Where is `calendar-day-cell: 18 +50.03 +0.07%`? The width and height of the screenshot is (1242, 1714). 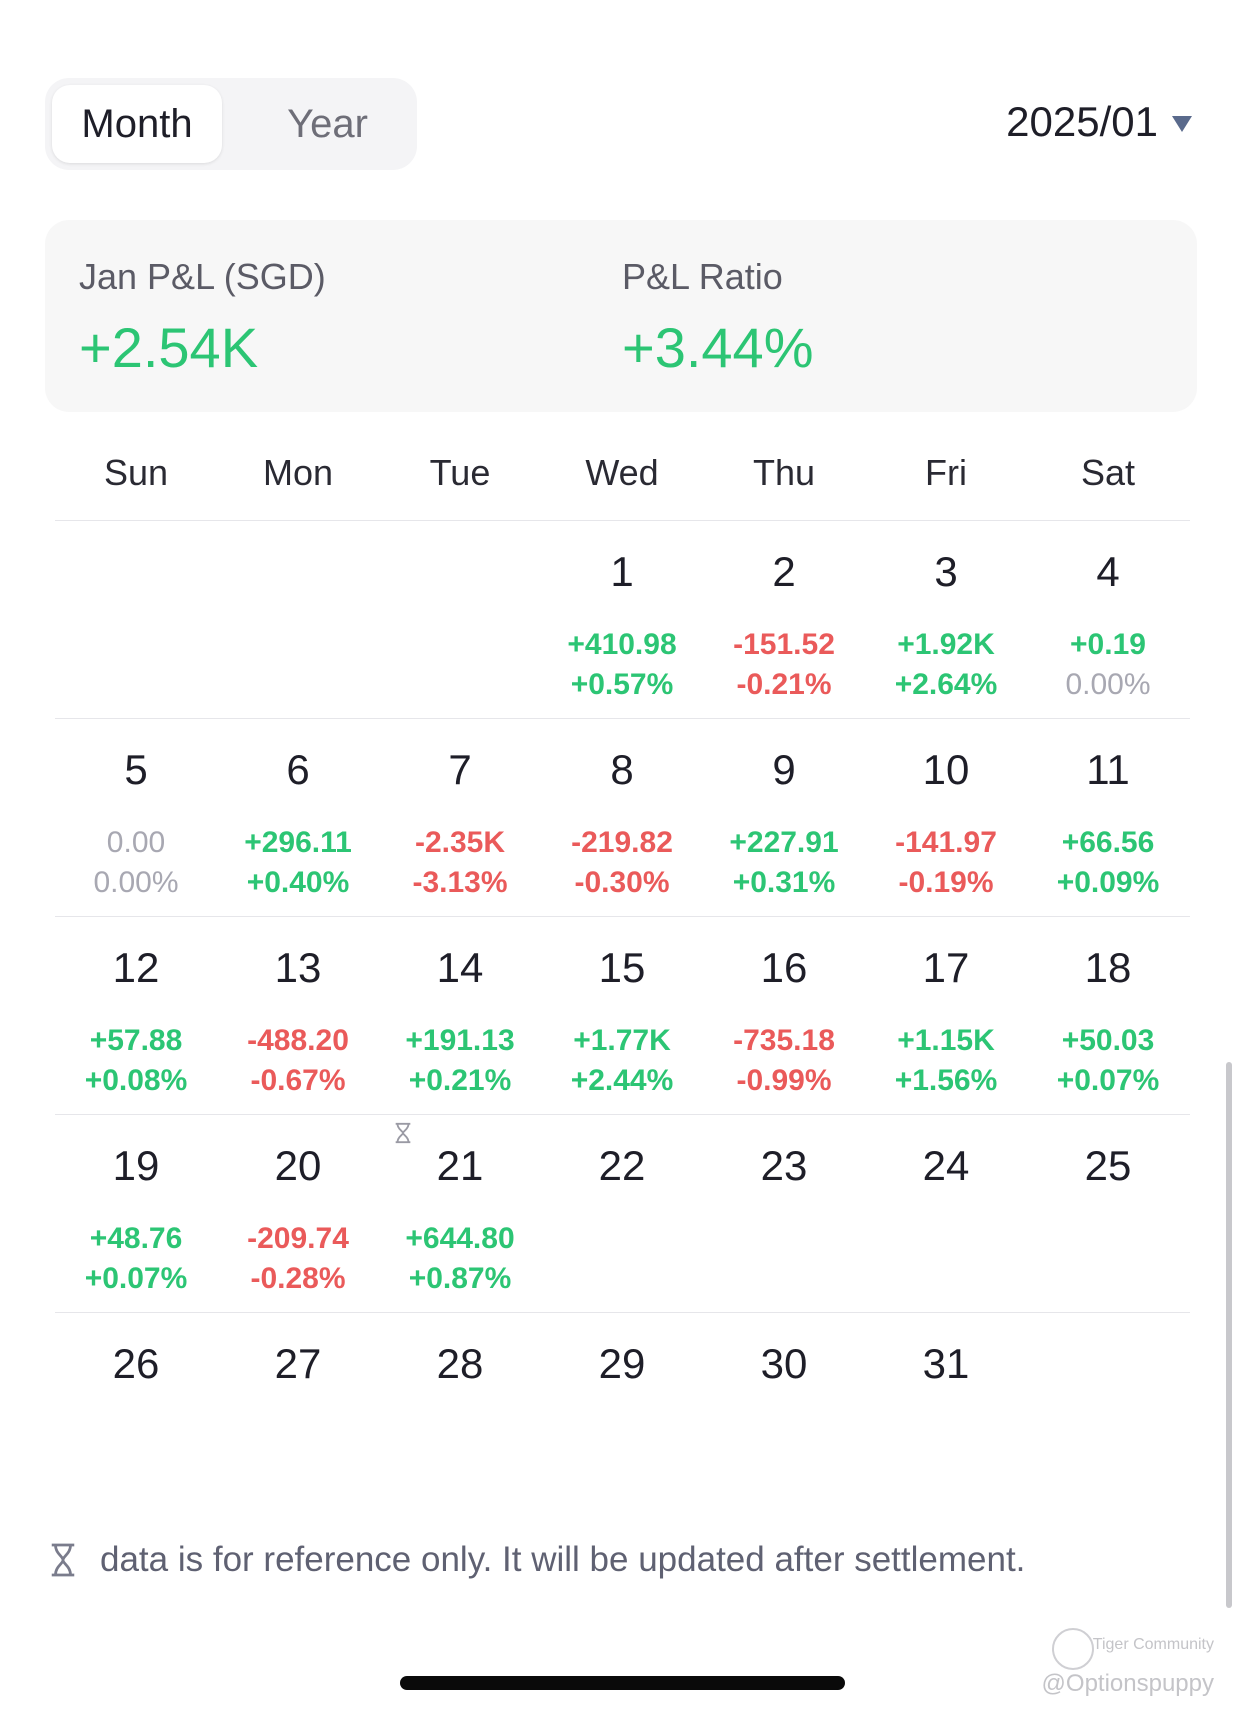 calendar-day-cell: 18 +50.03 +0.07% is located at coordinates (1108, 1015).